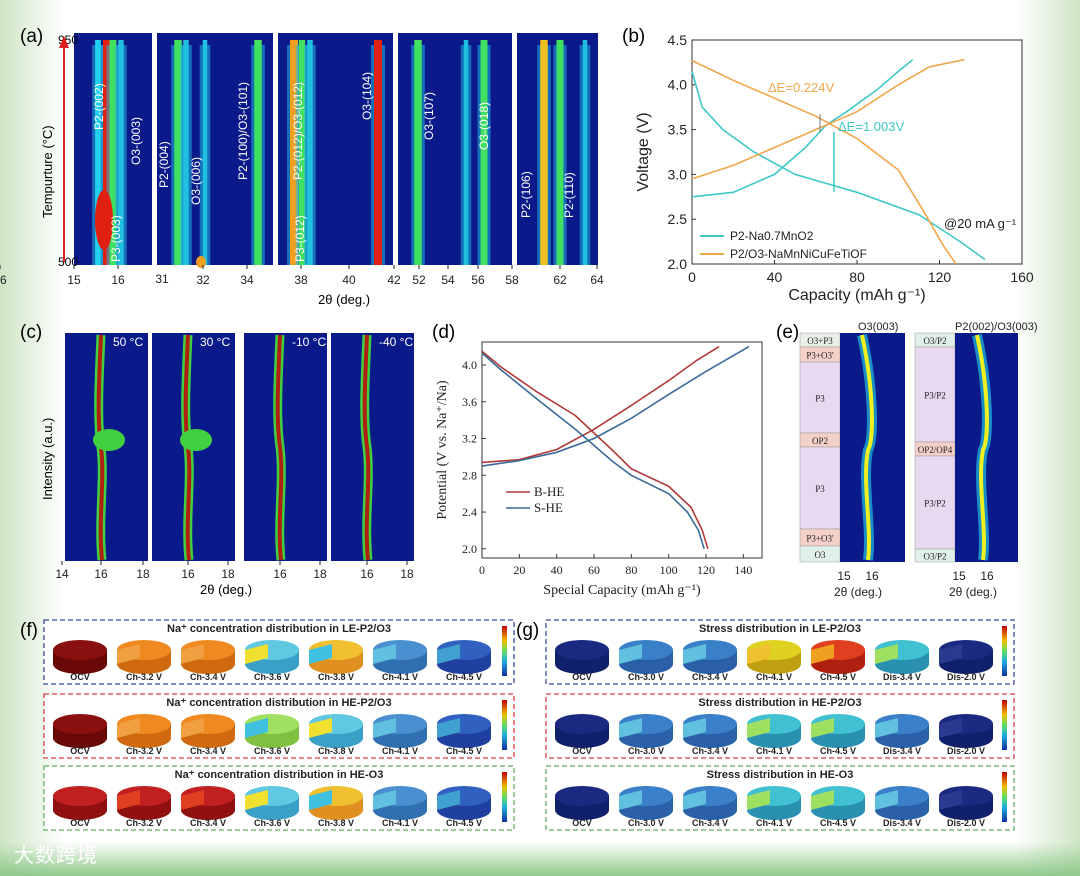 The image size is (1080, 876). What do you see at coordinates (395, 149) in the screenshot?
I see `panel-a-segment-gap` at bounding box center [395, 149].